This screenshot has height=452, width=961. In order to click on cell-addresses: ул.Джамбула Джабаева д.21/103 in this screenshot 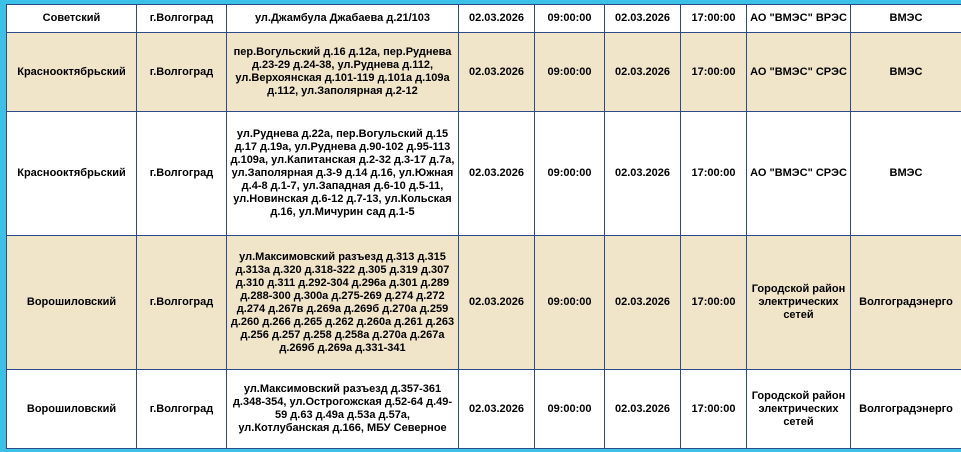, I will do `click(342, 18)`.